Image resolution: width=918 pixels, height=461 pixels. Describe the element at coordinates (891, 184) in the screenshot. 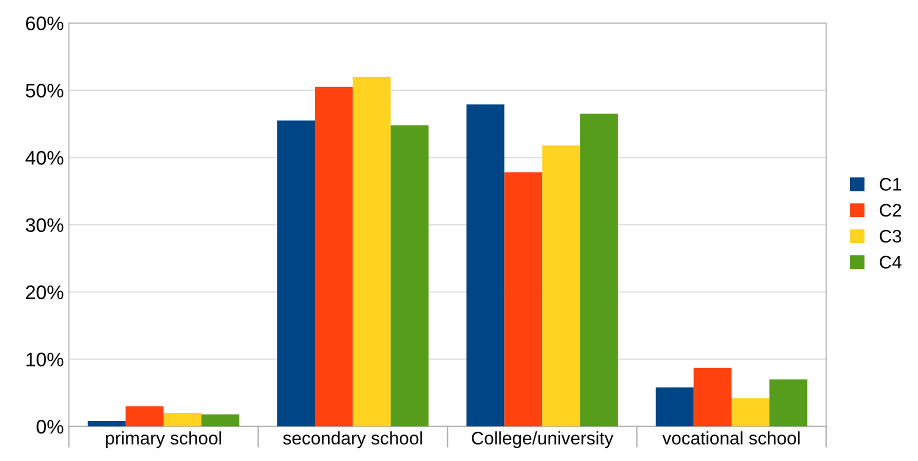

I see `legend-label: C1` at that location.